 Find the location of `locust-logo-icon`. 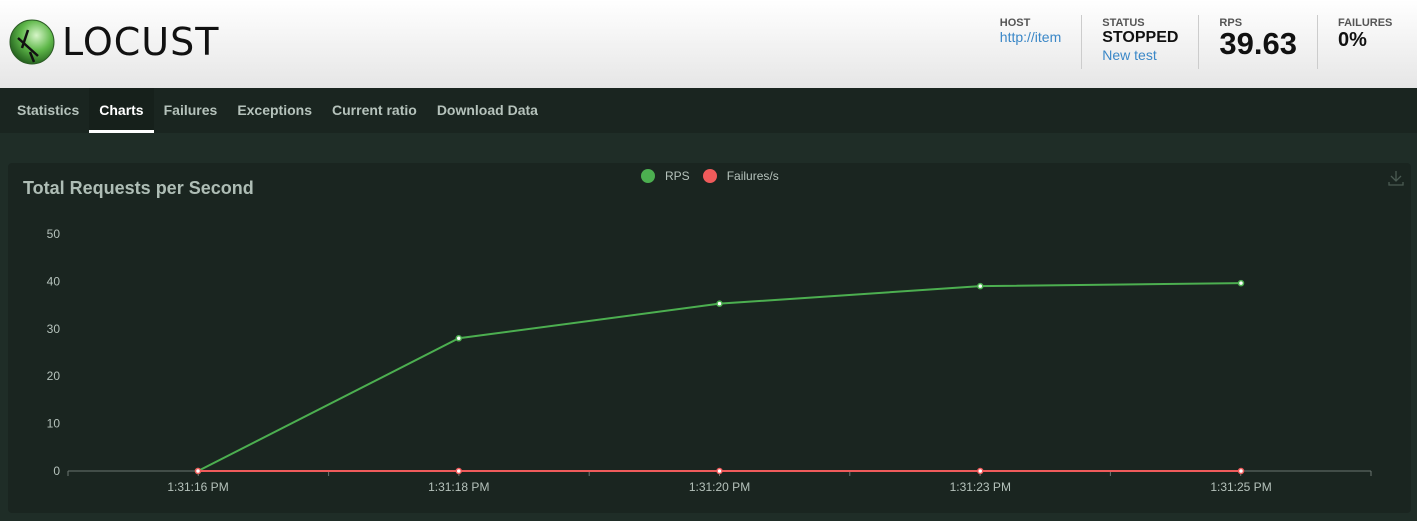

locust-logo-icon is located at coordinates (32, 42).